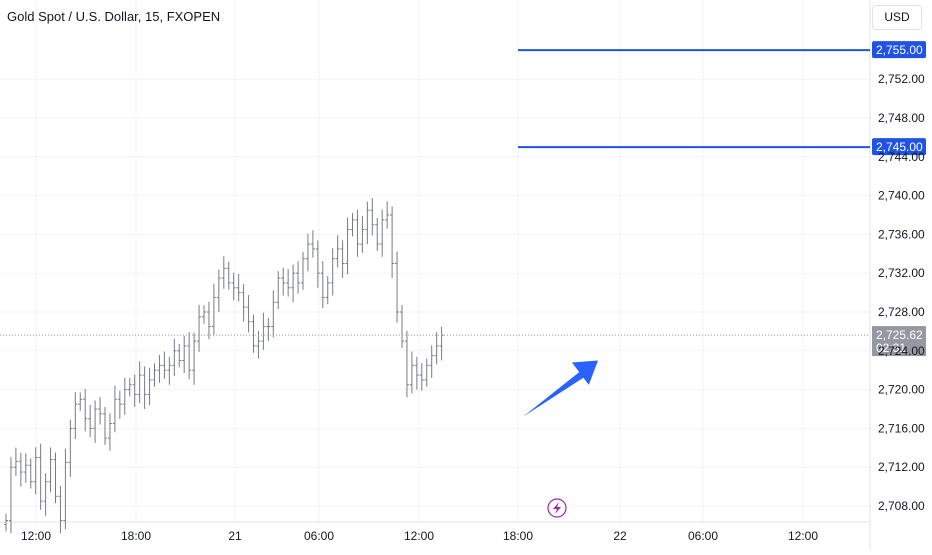 The height and width of the screenshot is (555, 932). Describe the element at coordinates (235, 536) in the screenshot. I see `time-tick-label: 21` at that location.